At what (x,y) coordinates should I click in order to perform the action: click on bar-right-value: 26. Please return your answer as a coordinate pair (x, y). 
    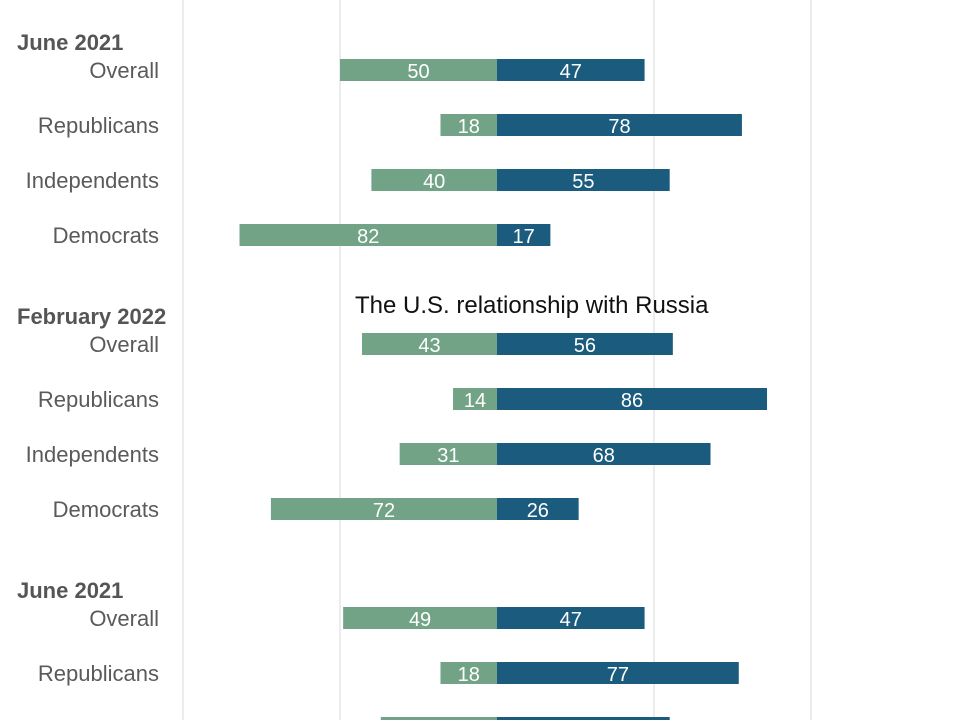
    Looking at the image, I should click on (538, 511).